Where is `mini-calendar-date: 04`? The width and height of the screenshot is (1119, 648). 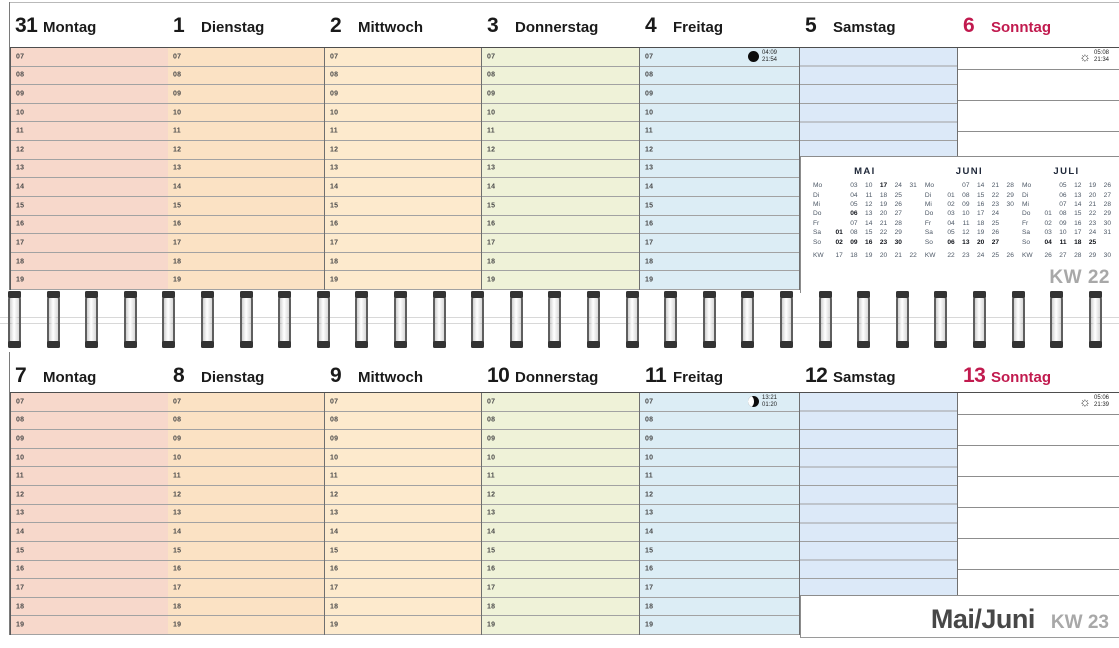
mini-calendar-date: 04 is located at coordinates (854, 195).